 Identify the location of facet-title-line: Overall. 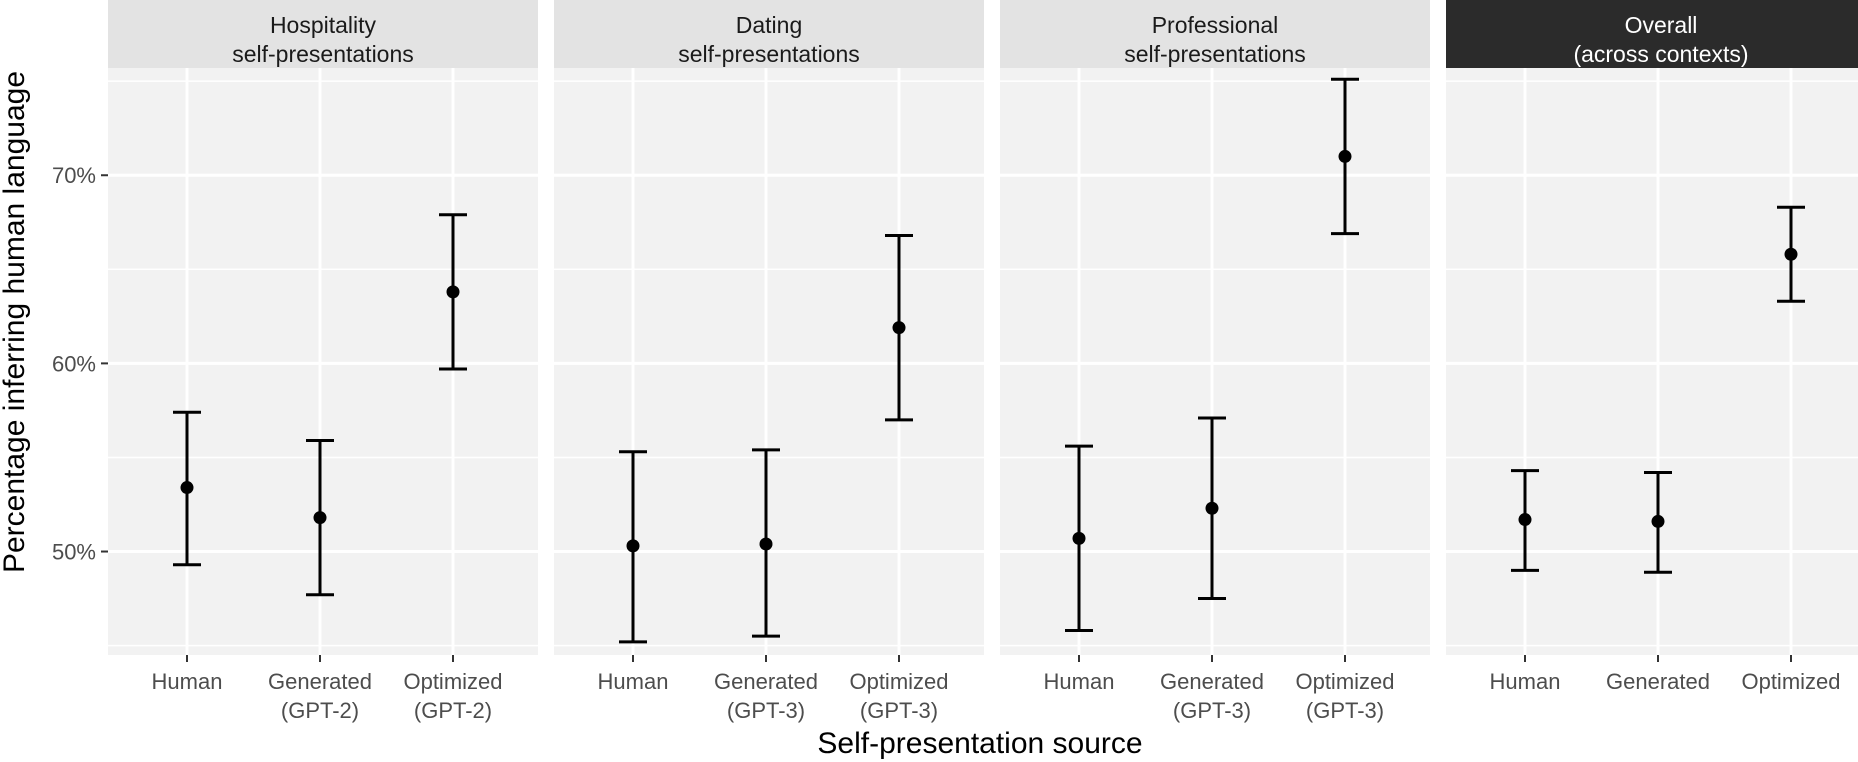
(1661, 25).